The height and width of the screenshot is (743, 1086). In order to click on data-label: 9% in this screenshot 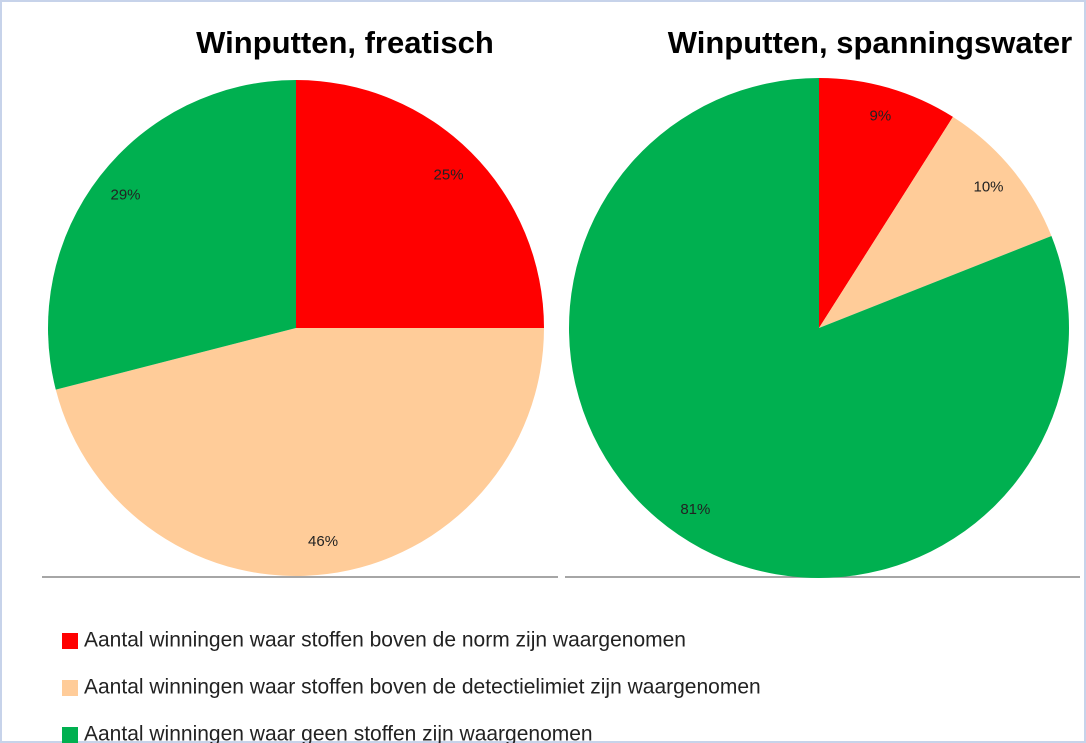, I will do `click(881, 116)`.